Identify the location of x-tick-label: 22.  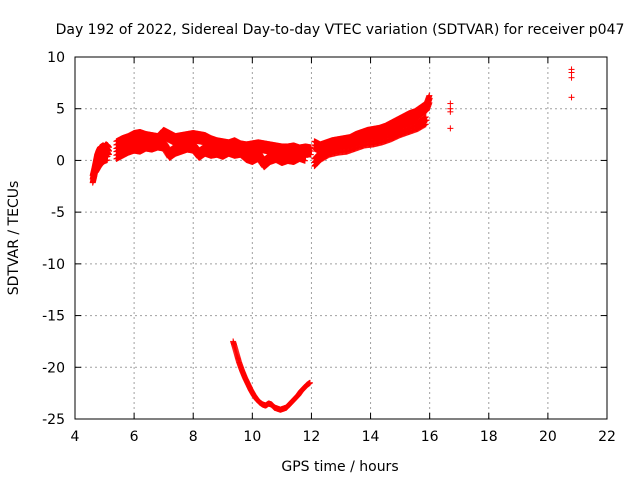
(607, 437).